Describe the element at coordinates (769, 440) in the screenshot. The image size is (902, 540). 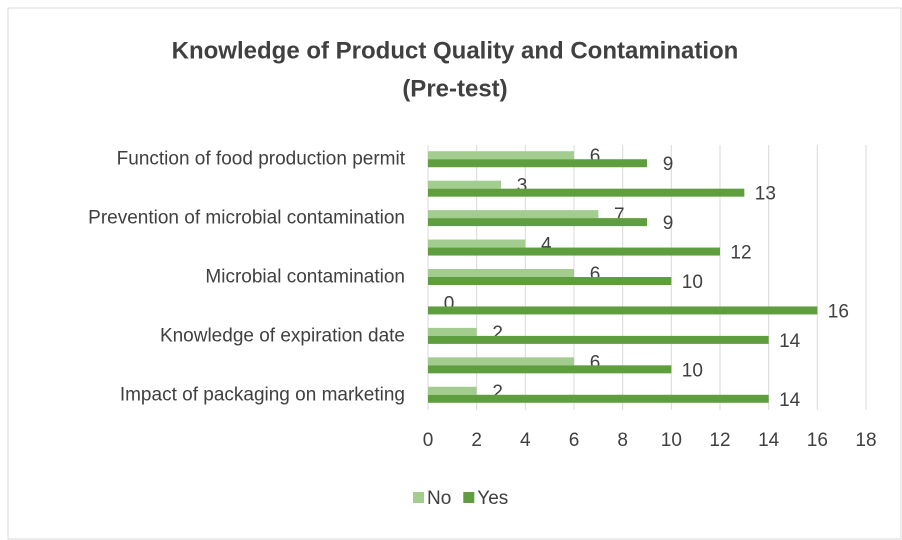
I see `x-tick-label: 14` at that location.